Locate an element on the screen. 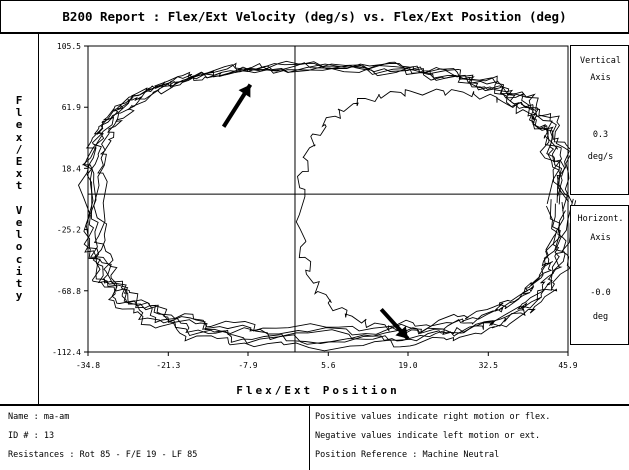 The height and width of the screenshot is (470, 629). horizontal-axis-value: -0.0 is located at coordinates (600, 293).